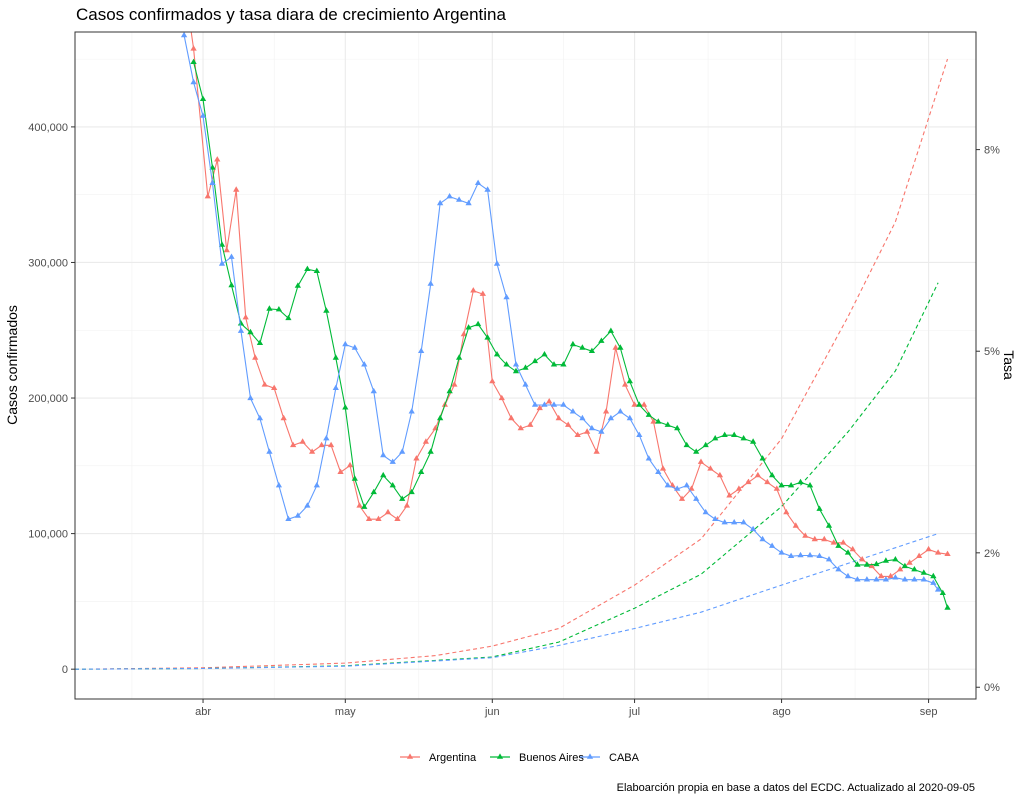  I want to click on x-tick-label: may, so click(345, 712).